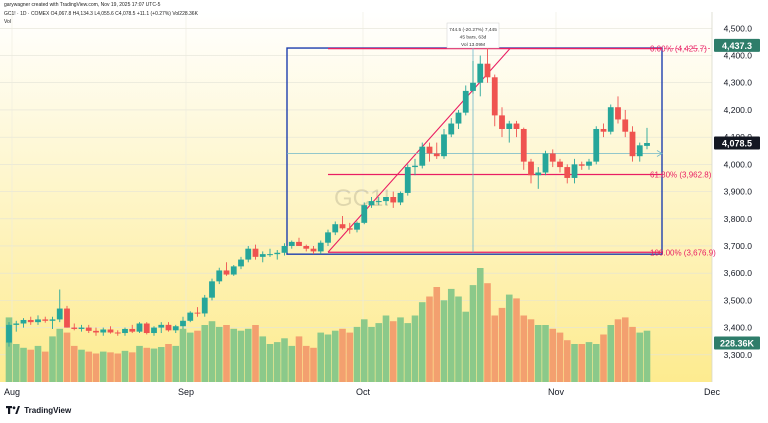 This screenshot has width=768, height=423. Describe the element at coordinates (738, 355) in the screenshot. I see `y-tick-label: 3,300.0` at that location.